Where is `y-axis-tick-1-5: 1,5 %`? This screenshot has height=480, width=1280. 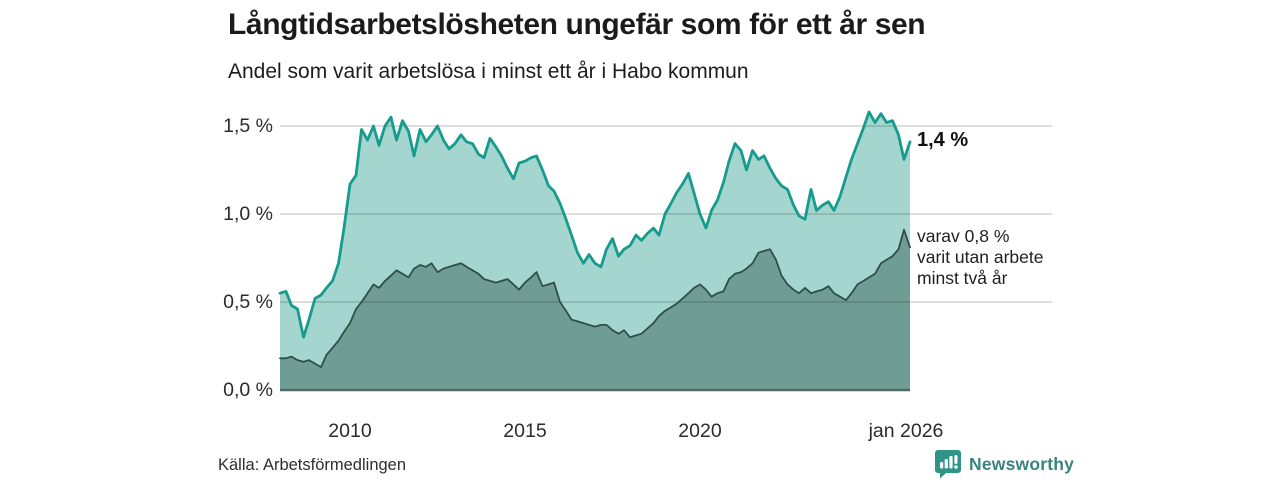
y-axis-tick-1-5: 1,5 % is located at coordinates (248, 126).